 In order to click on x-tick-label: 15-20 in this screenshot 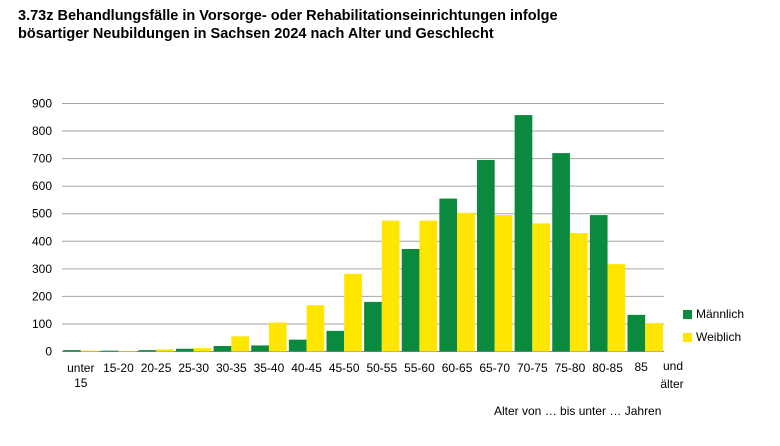, I will do `click(118, 368)`.